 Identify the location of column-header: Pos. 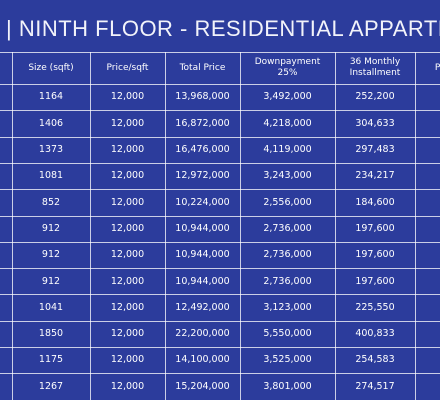
(437, 67).